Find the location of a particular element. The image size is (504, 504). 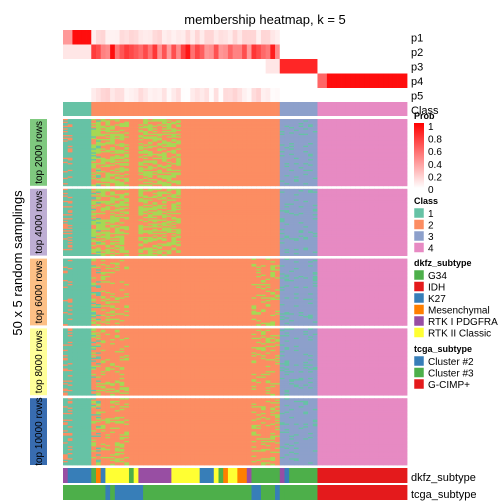

legend-item-label: 3 is located at coordinates (431, 237).